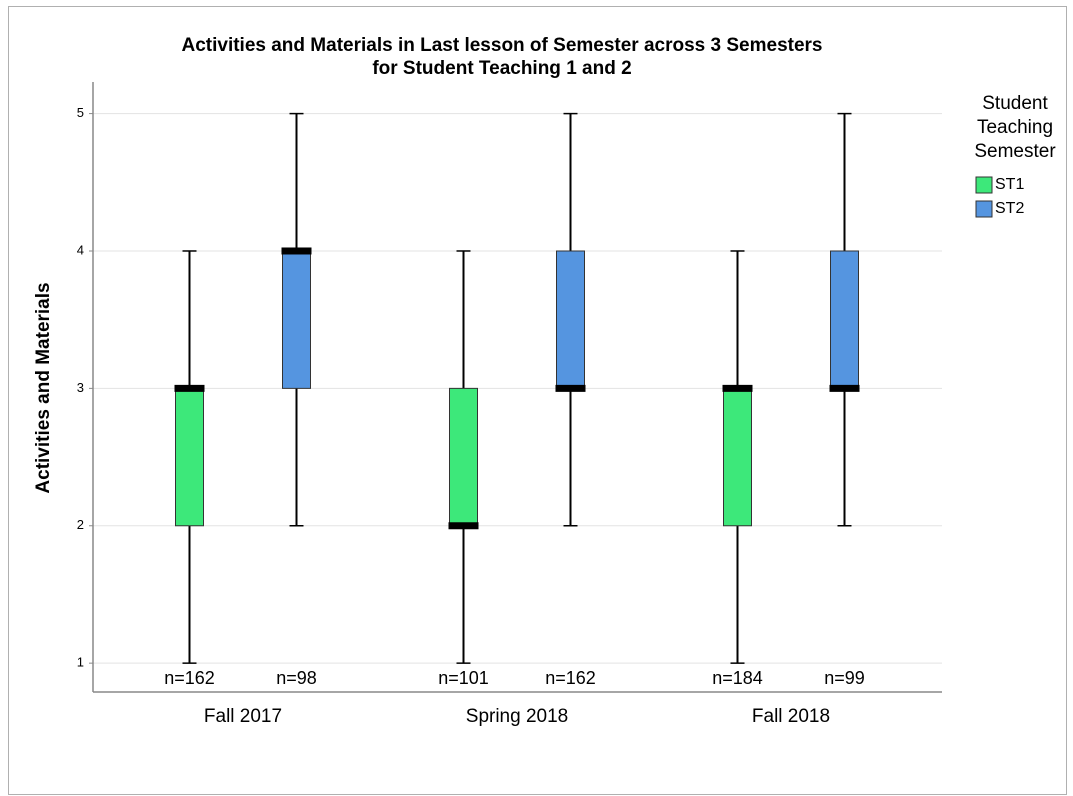  What do you see at coordinates (1009, 184) in the screenshot?
I see `legend-label: ST1` at bounding box center [1009, 184].